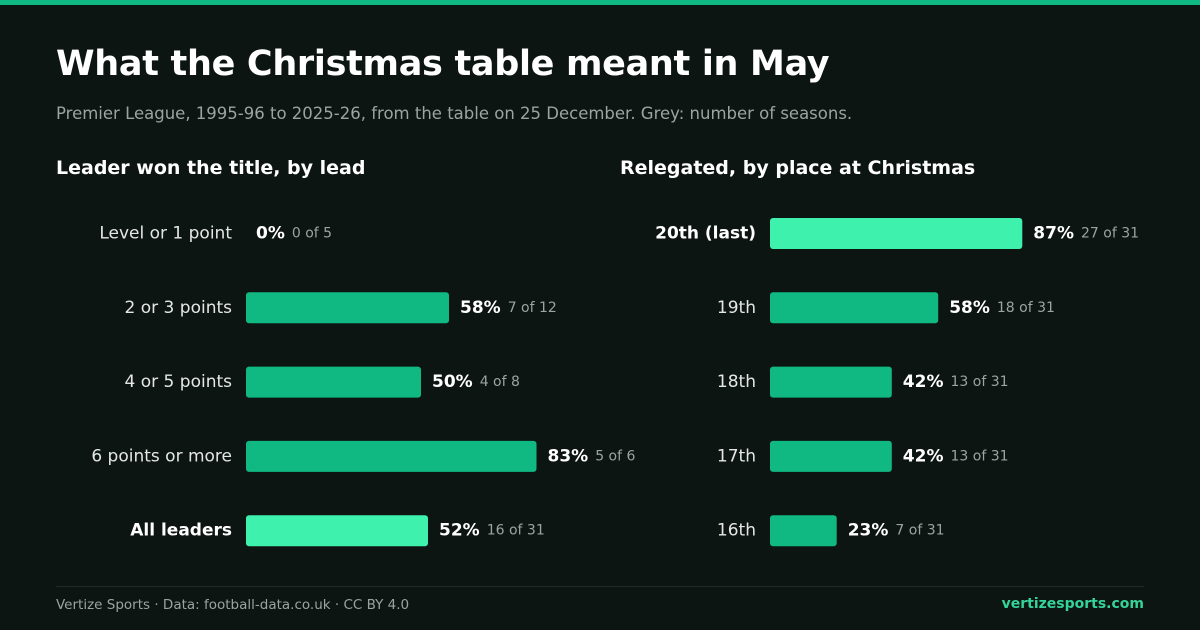 The image size is (1200, 630). I want to click on lead-row: 6 points or more 83% 5 of 6, so click(363, 456).